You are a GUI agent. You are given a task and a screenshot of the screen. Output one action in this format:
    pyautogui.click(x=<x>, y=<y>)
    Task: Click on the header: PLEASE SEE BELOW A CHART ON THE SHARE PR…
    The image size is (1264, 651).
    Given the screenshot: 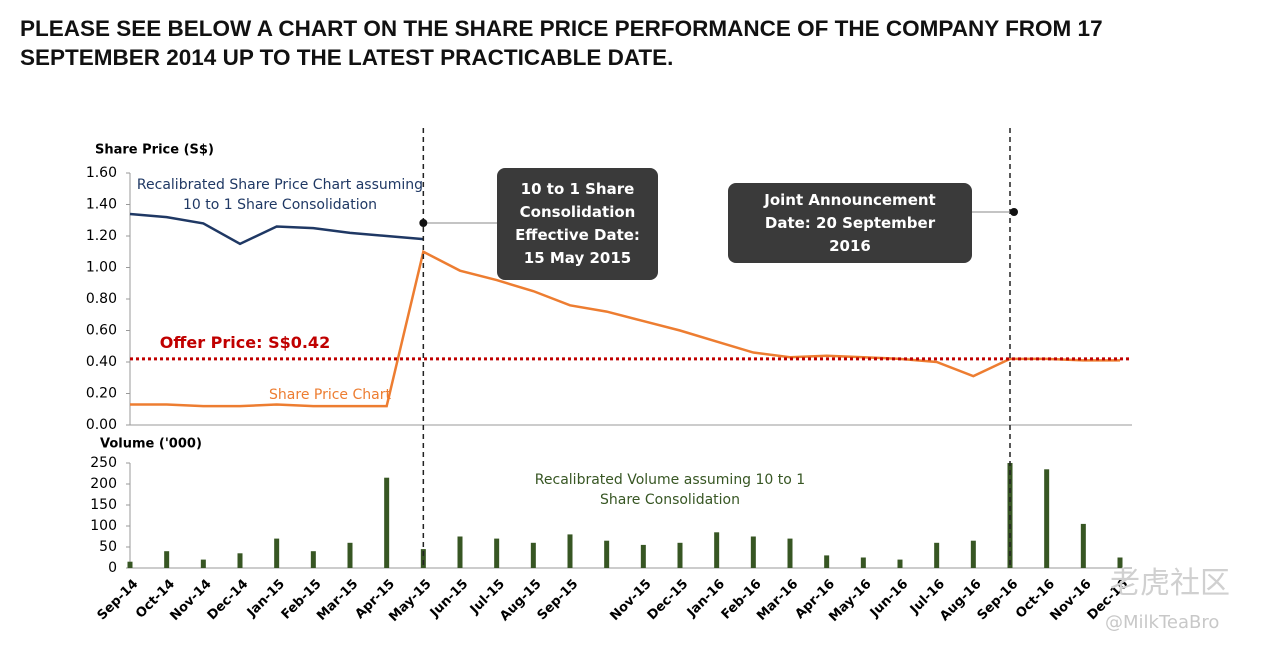 What is the action you would take?
    pyautogui.click(x=561, y=43)
    